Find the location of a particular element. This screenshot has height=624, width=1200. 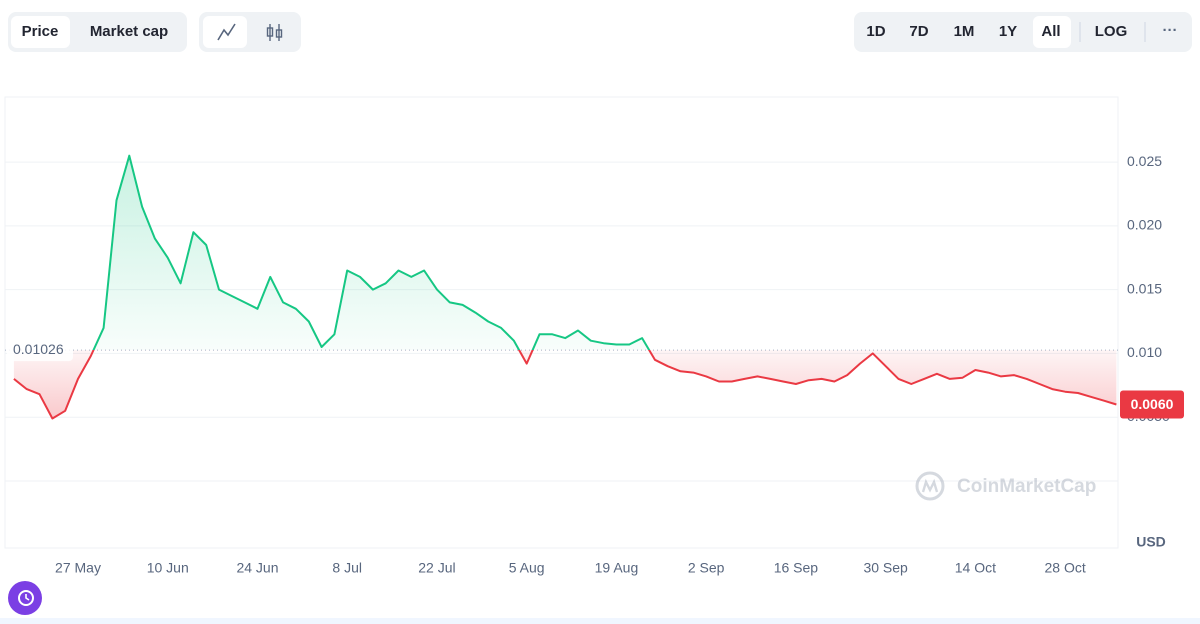

current-price-tag is located at coordinates (1152, 404).